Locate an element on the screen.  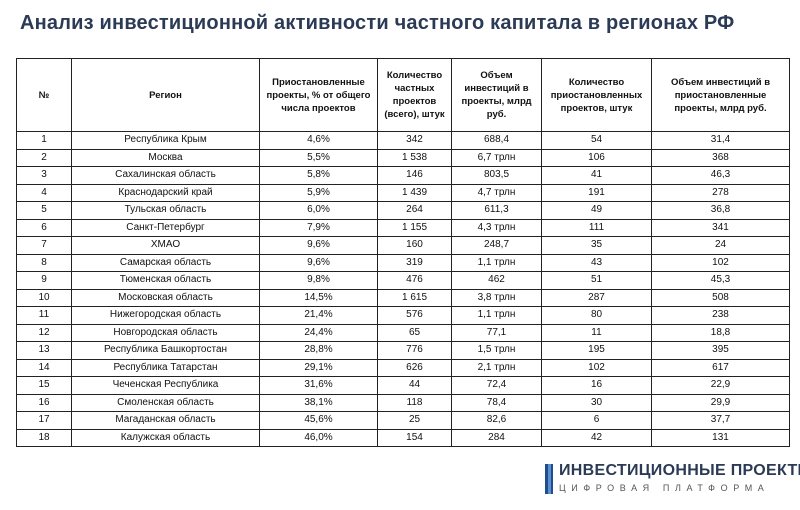
cell-suspended-count: 106 is located at coordinates (596, 157).